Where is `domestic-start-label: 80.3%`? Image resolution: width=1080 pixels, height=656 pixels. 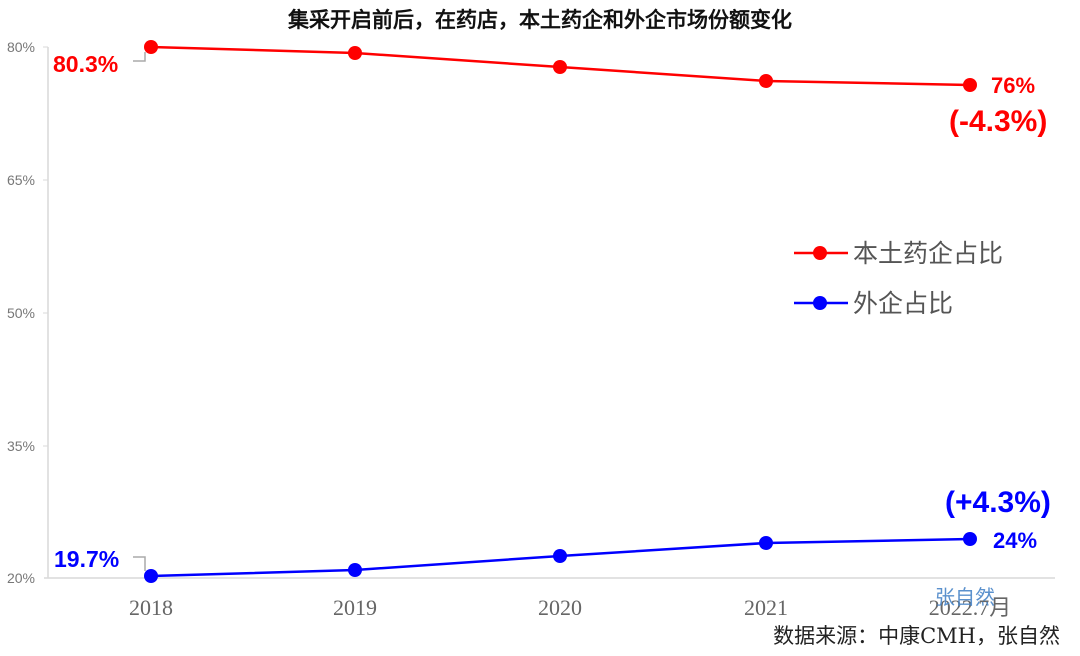 domestic-start-label: 80.3% is located at coordinates (85, 64).